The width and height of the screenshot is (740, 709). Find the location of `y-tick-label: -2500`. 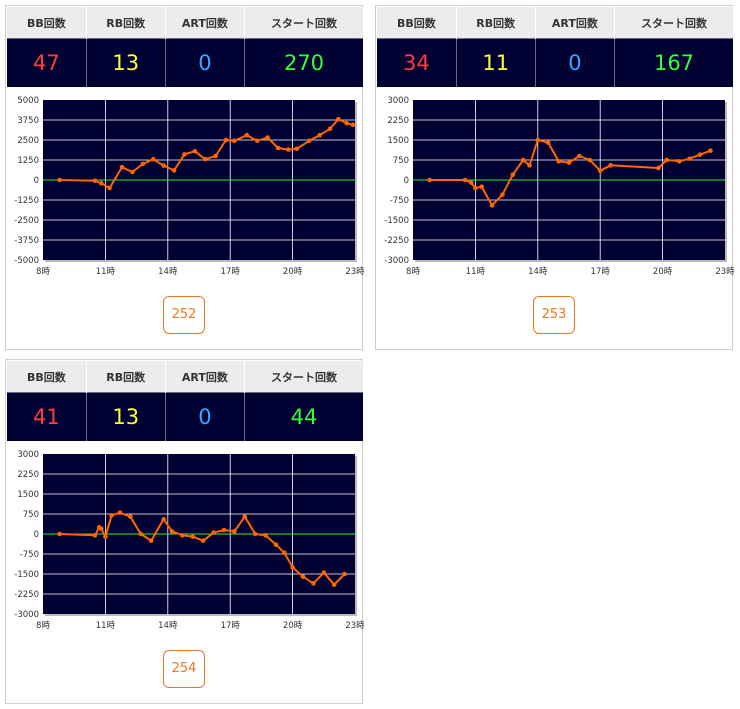

y-tick-label: -2500 is located at coordinates (26, 221).